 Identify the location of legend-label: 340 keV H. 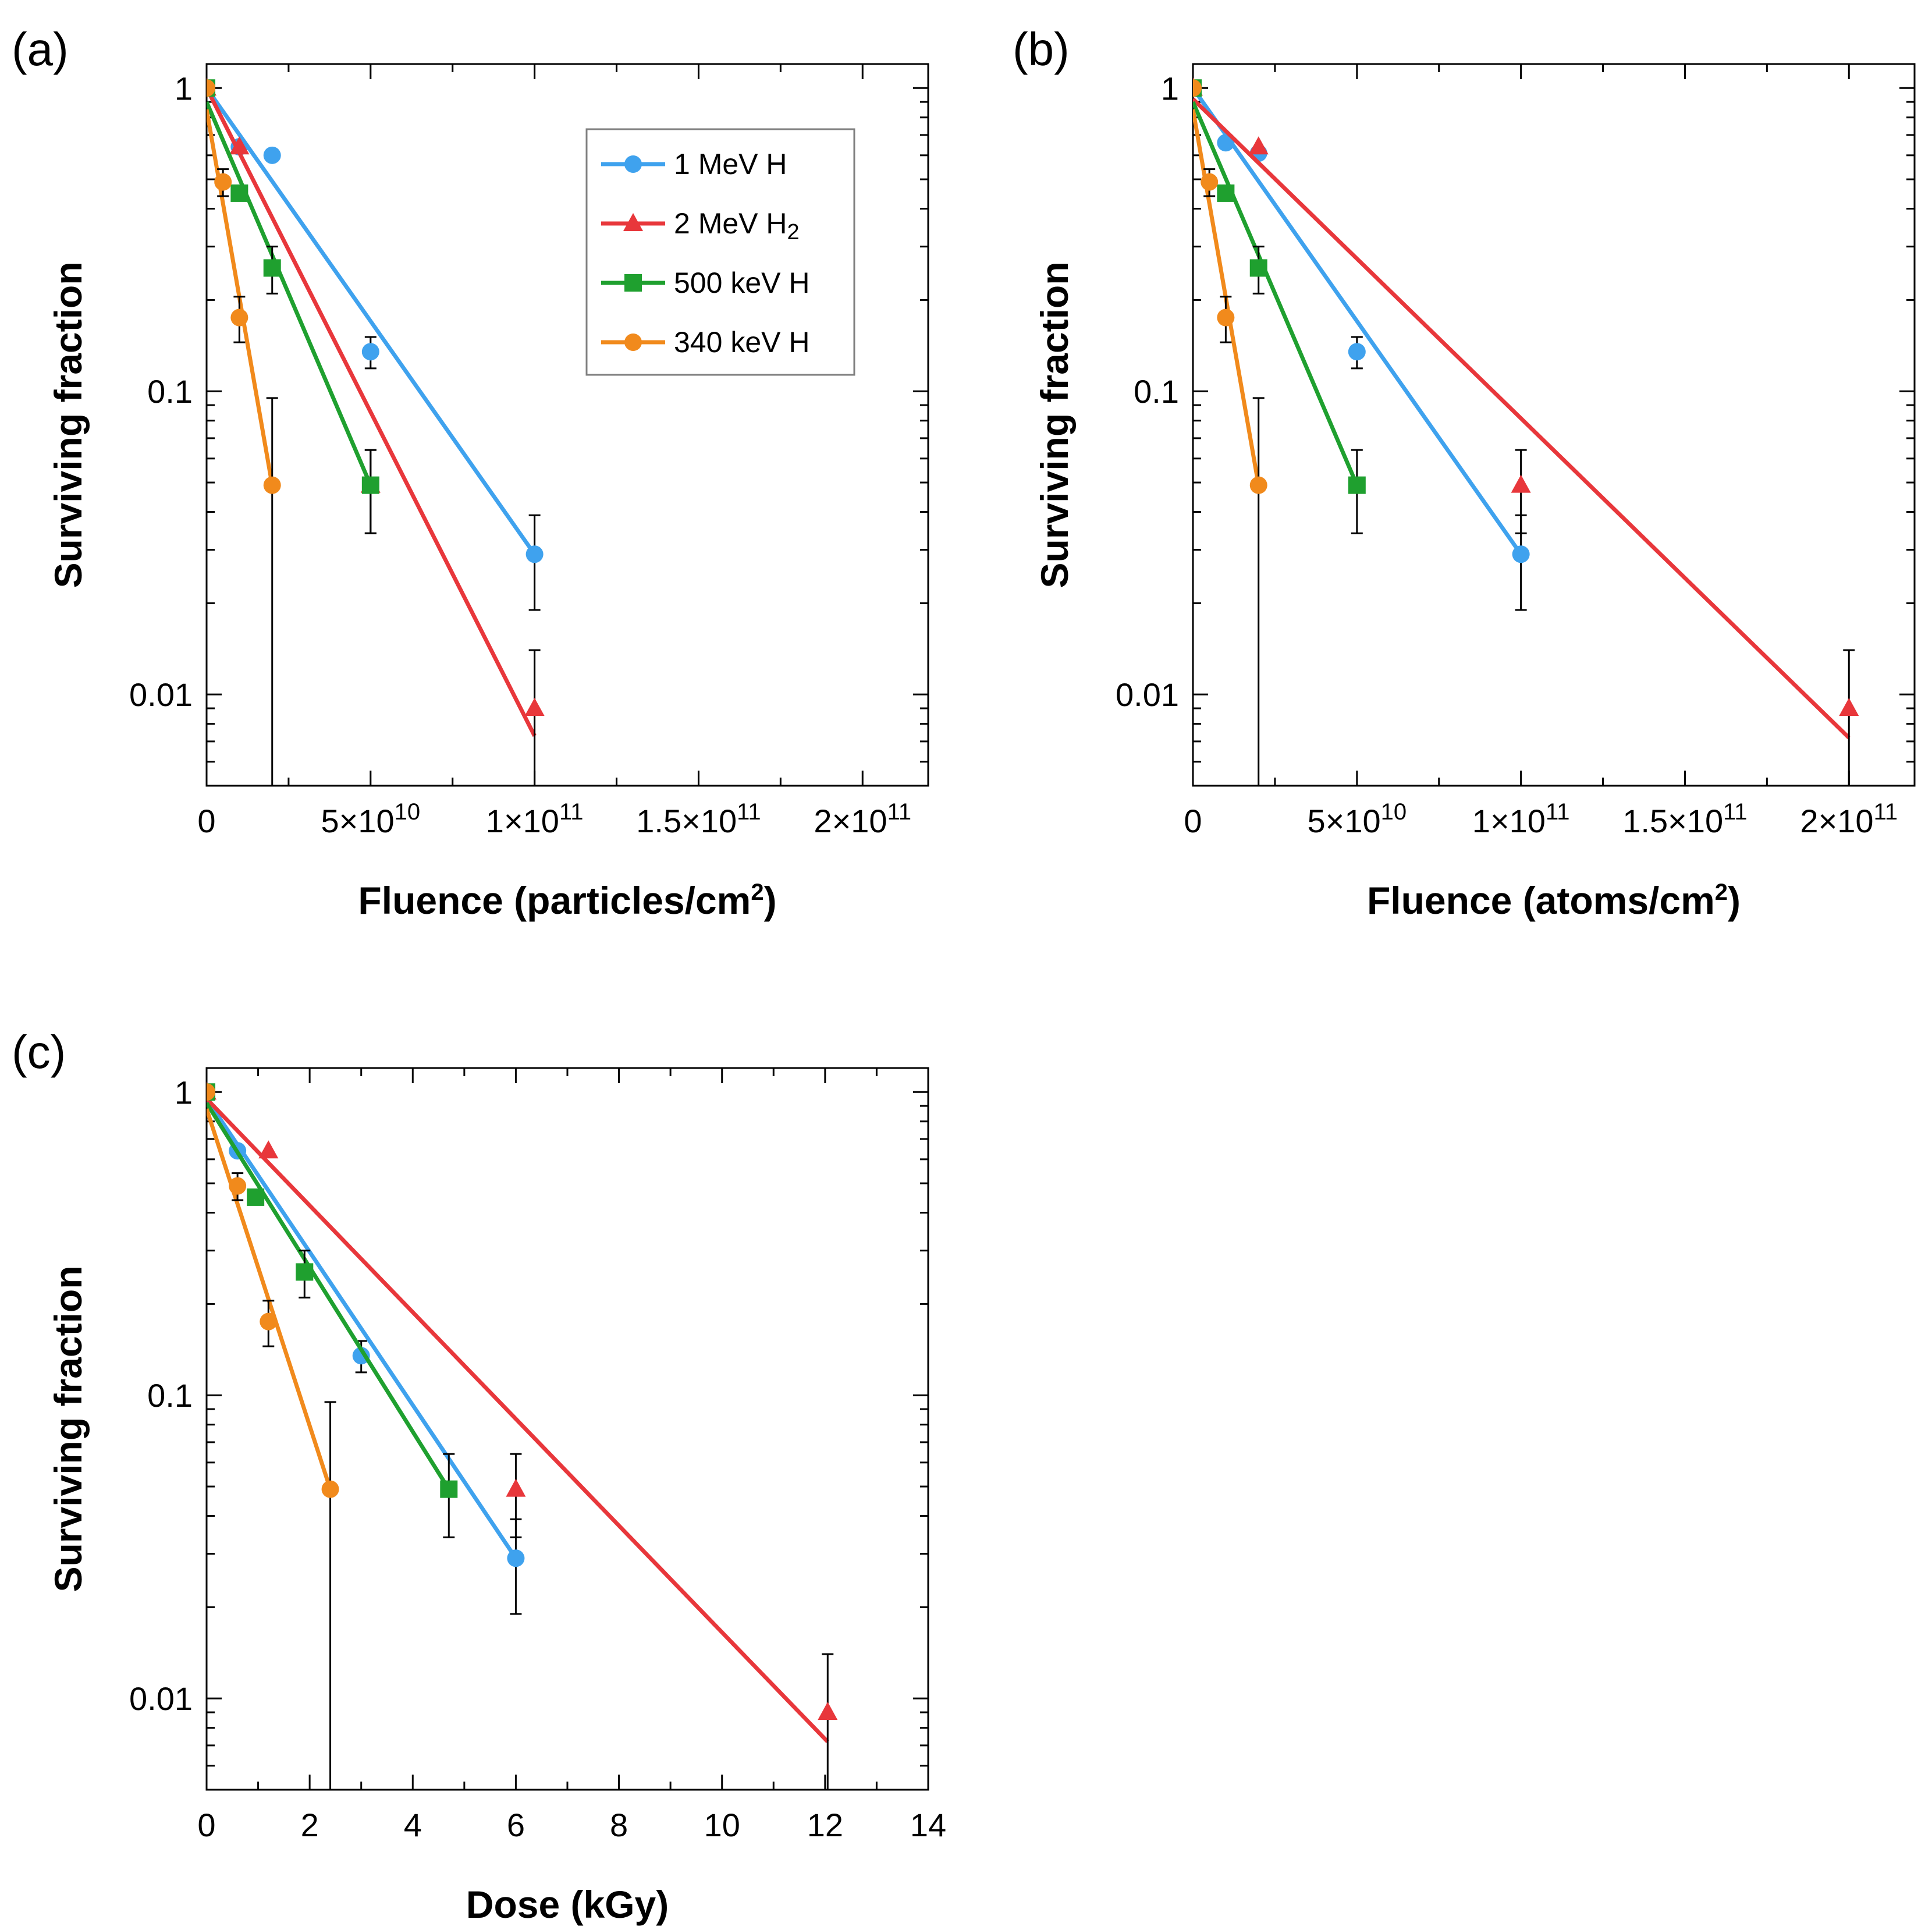
(741, 342).